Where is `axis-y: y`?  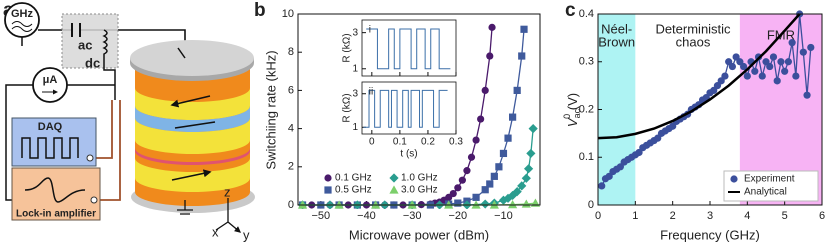 axis-y: y is located at coordinates (246, 234).